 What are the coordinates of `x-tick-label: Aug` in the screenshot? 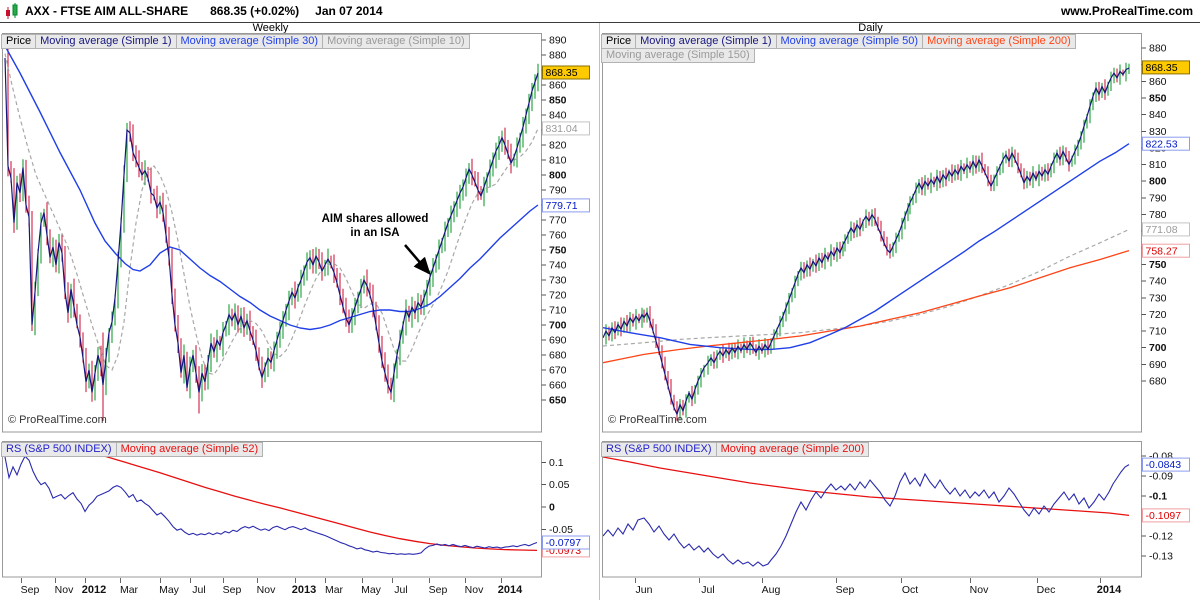 It's located at (771, 590).